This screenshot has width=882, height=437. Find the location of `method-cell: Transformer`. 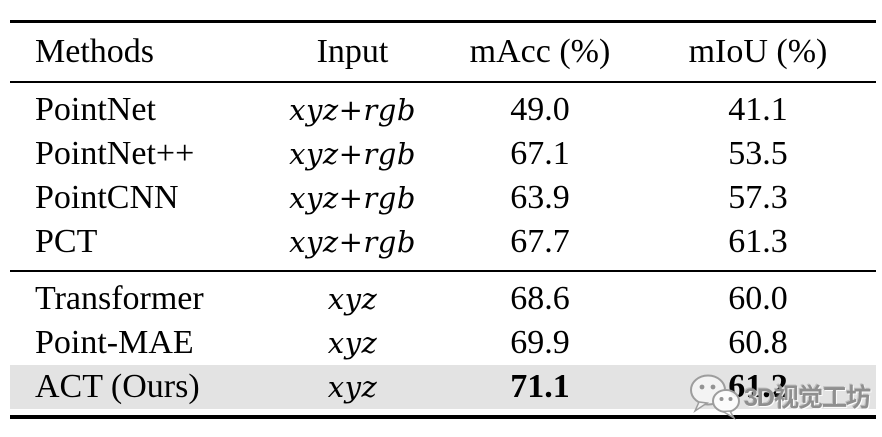

method-cell: Transformer is located at coordinates (119, 298).